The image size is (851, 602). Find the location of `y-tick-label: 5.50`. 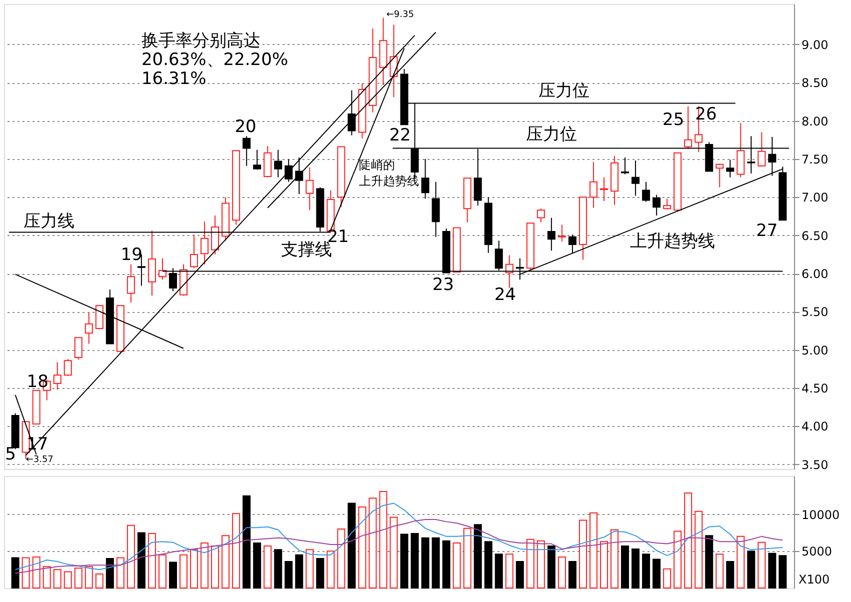

y-tick-label: 5.50 is located at coordinates (815, 312).